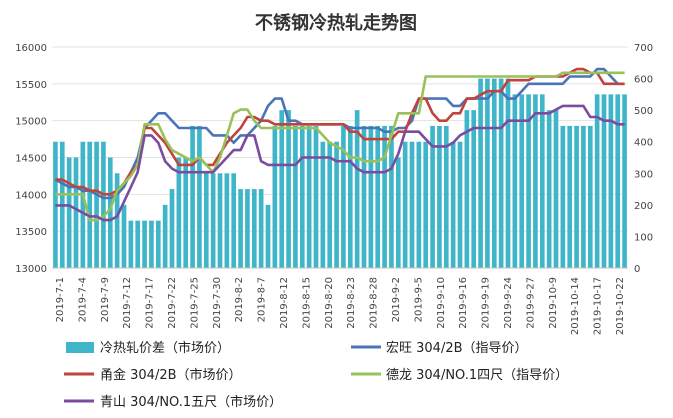 This screenshot has height=418, width=673. What do you see at coordinates (575, 306) in the screenshot?
I see `x-tick-label: 2019-10-14` at bounding box center [575, 306].